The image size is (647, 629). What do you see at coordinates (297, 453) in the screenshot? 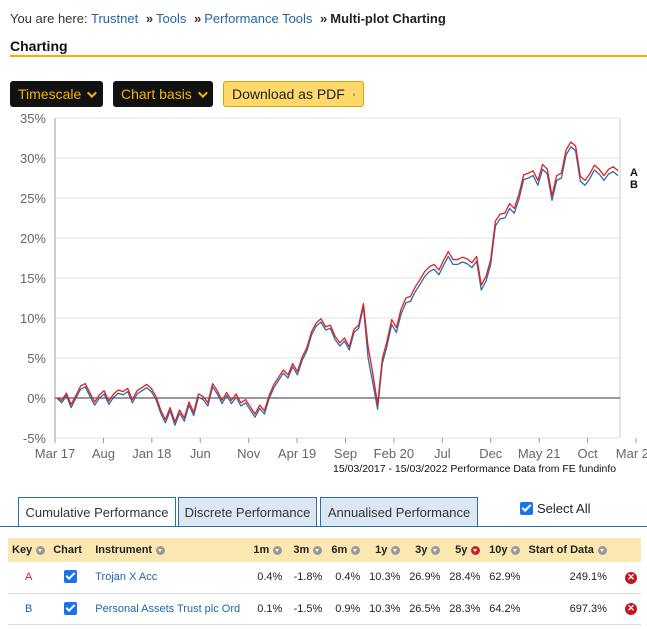
I see `x-tick-label: Apr 19` at bounding box center [297, 453].